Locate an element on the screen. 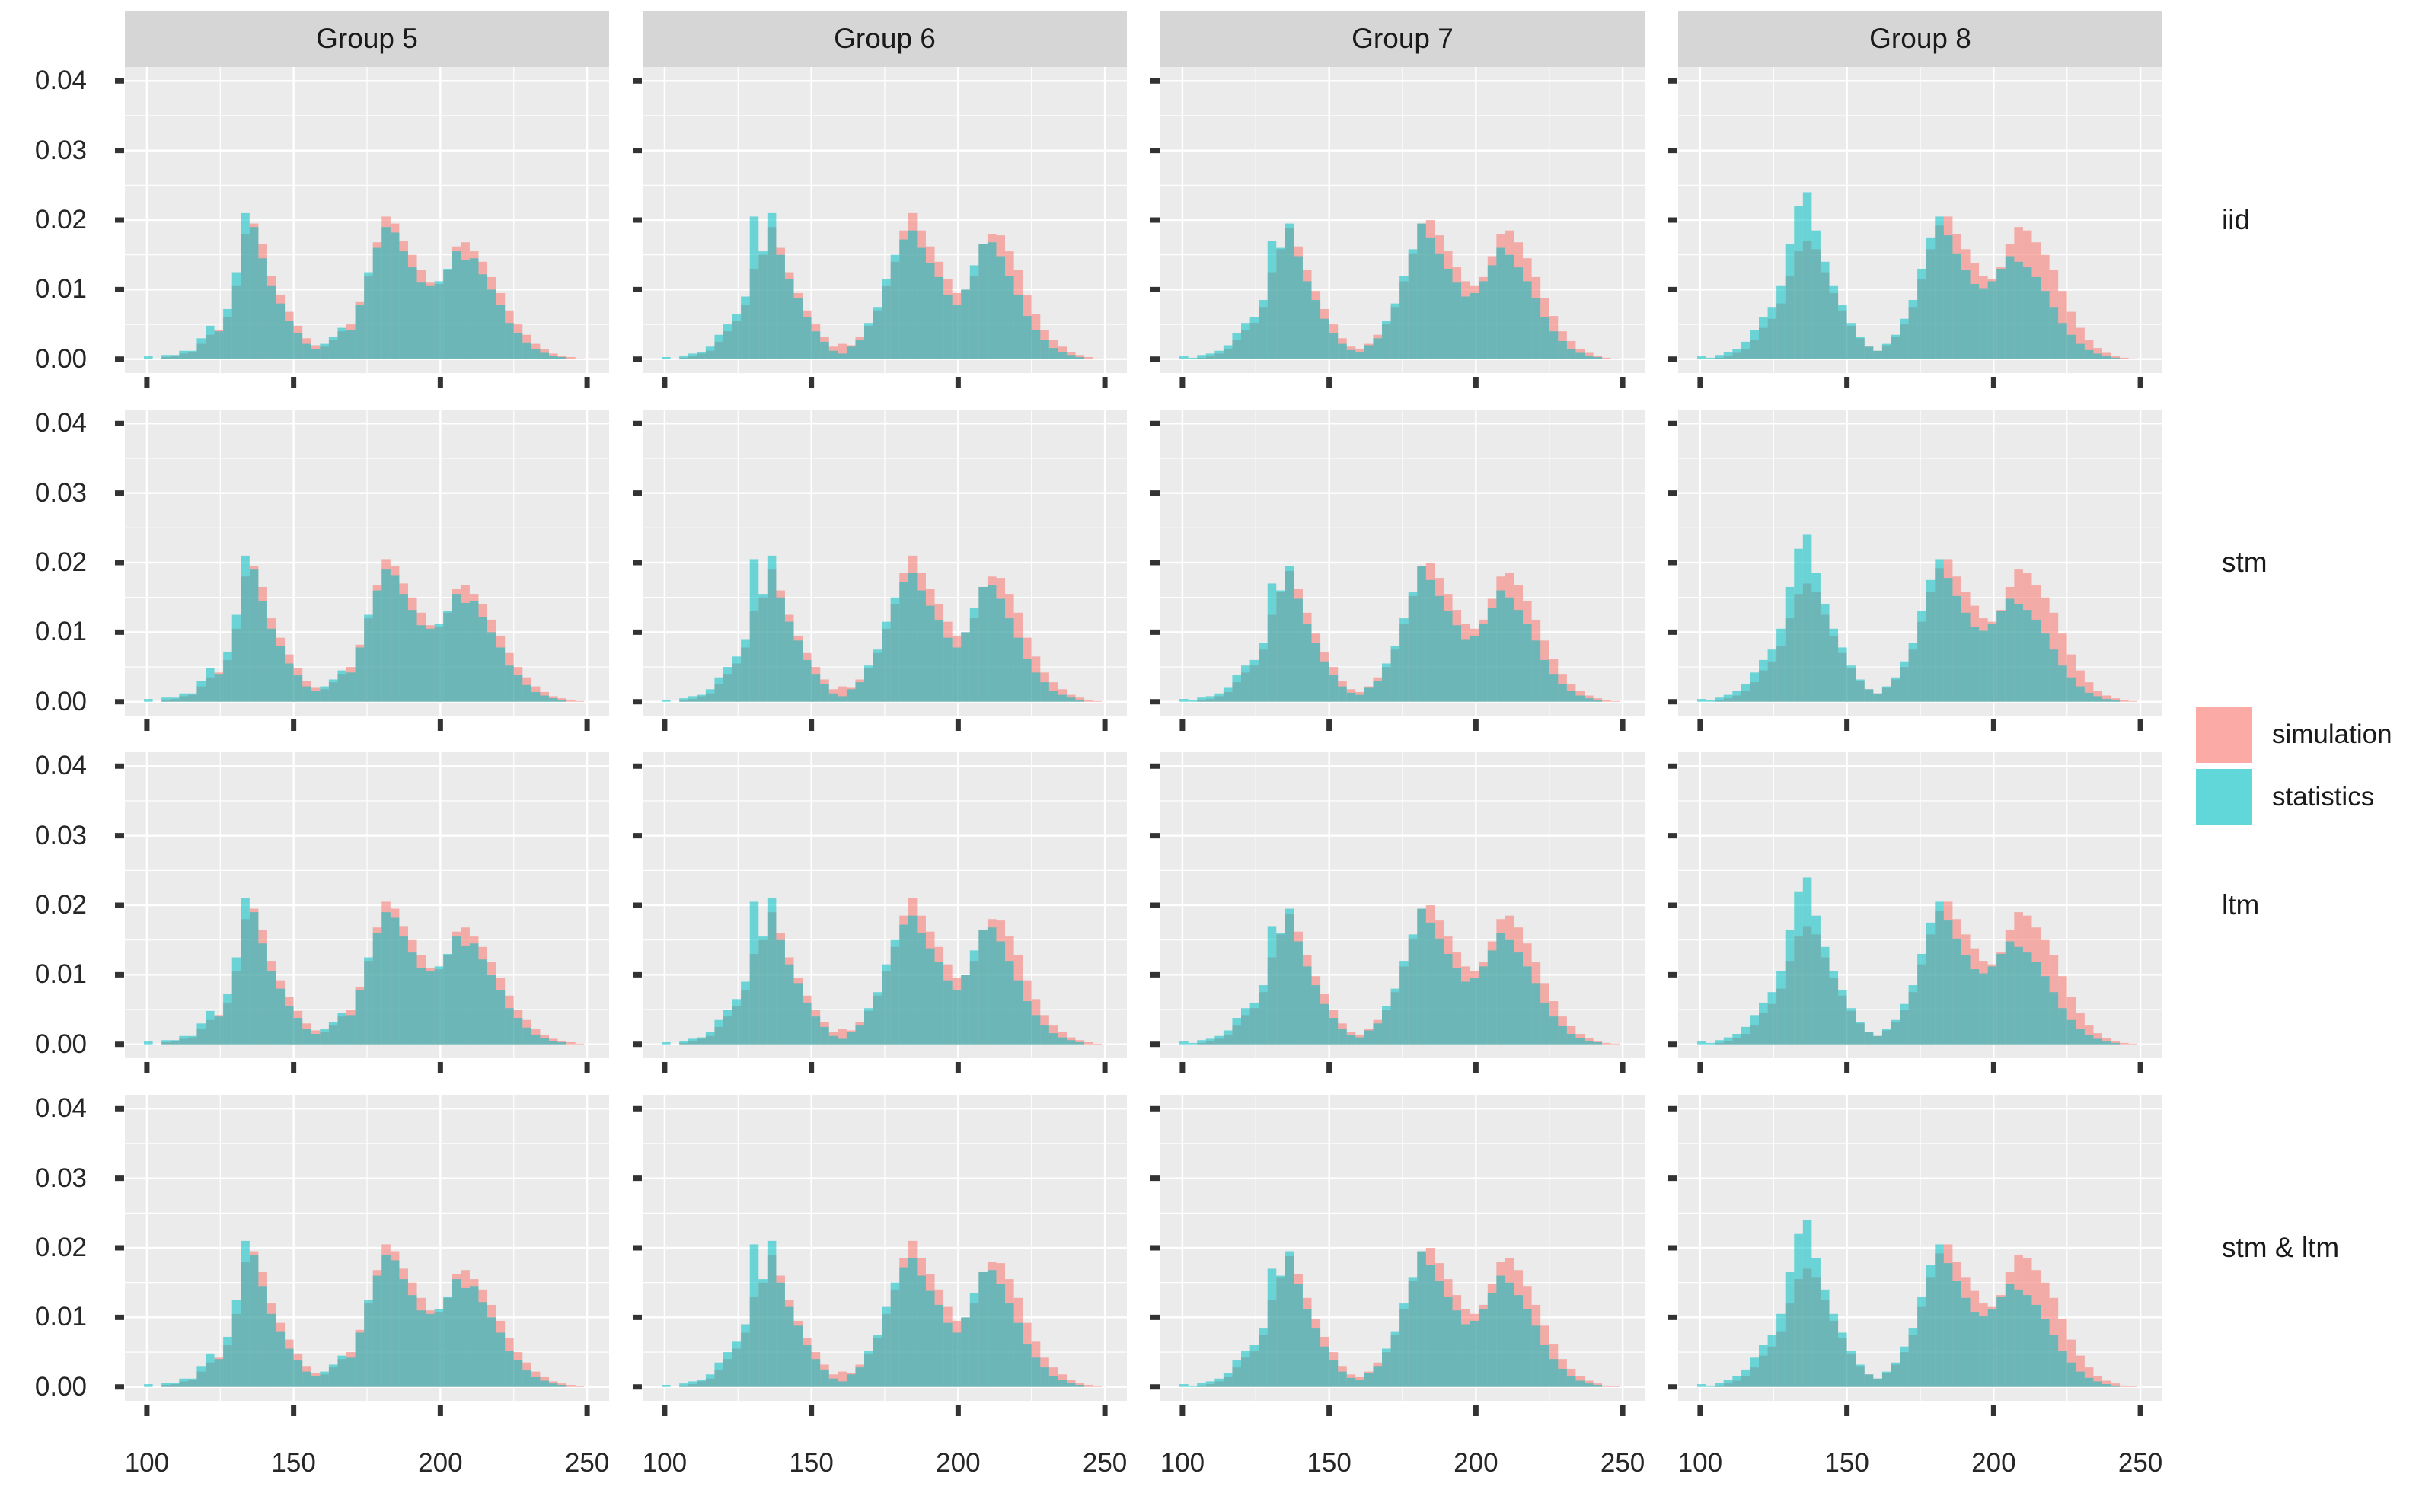 The width and height of the screenshot is (2435, 1512). panel-stm---ltm-group-6 is located at coordinates (880, 1255).